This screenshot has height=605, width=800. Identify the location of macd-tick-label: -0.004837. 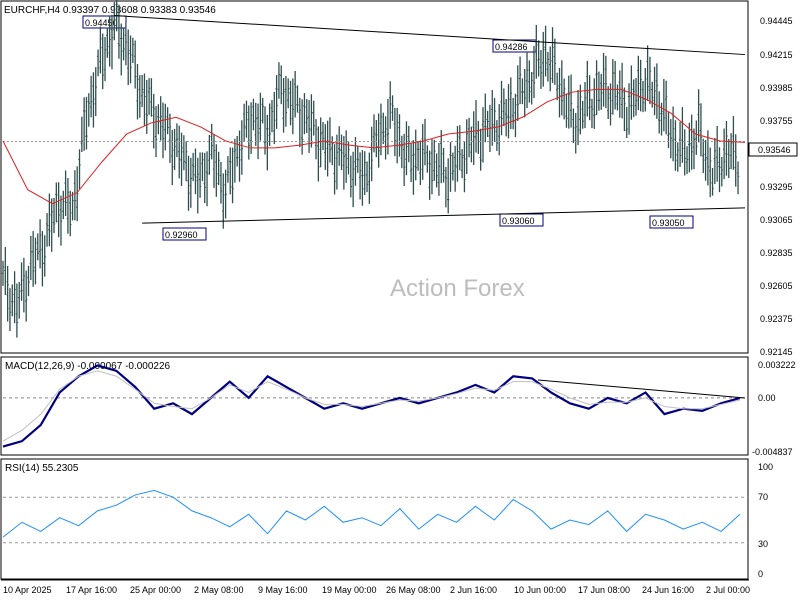
(772, 452).